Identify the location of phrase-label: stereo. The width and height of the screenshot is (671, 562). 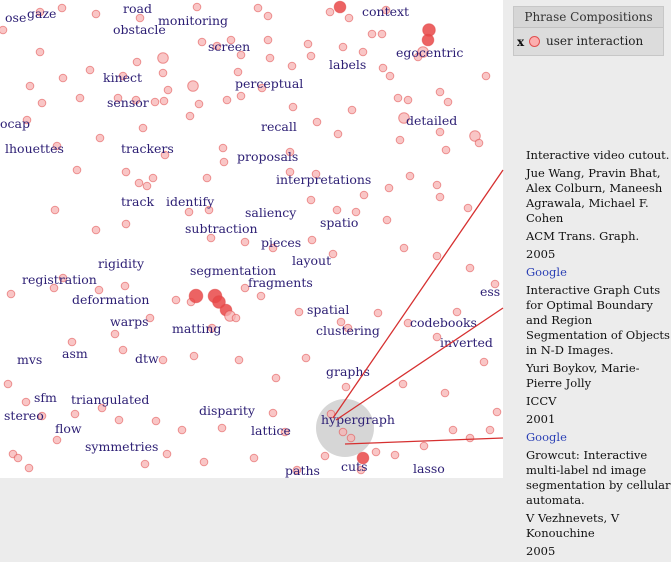
(24, 415).